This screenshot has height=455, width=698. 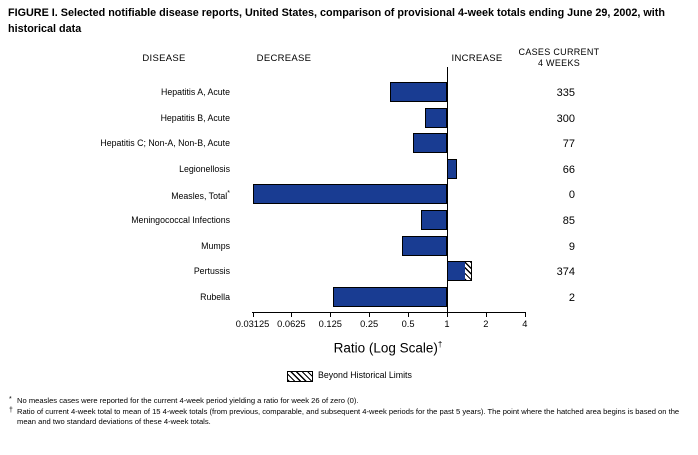 I want to click on ratio-one-reference-line, so click(x=447, y=190).